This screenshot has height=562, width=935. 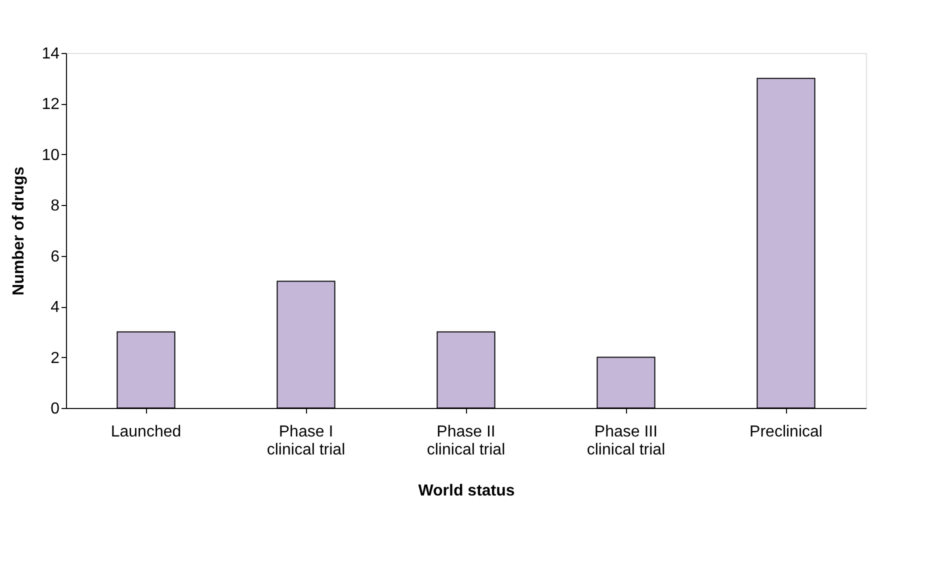 What do you see at coordinates (55, 206) in the screenshot?
I see `y-tick-label: 8` at bounding box center [55, 206].